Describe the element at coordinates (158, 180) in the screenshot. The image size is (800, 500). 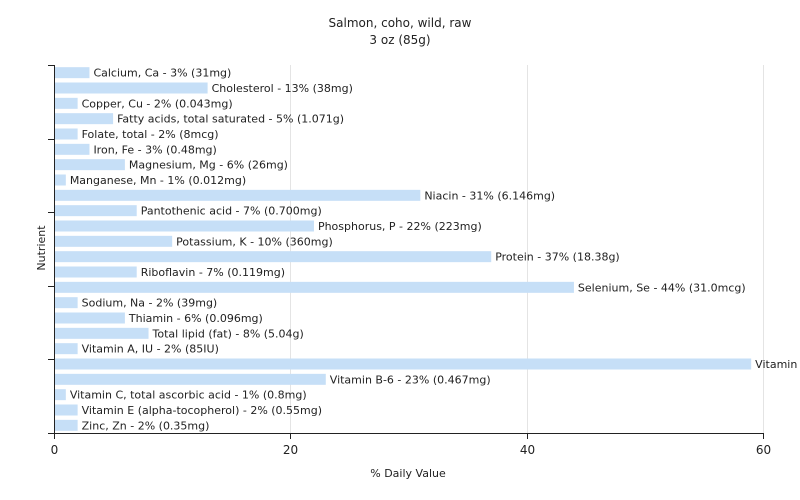
I see `bar-label: Manganese, Mn - 1% (0.012mg)` at that location.